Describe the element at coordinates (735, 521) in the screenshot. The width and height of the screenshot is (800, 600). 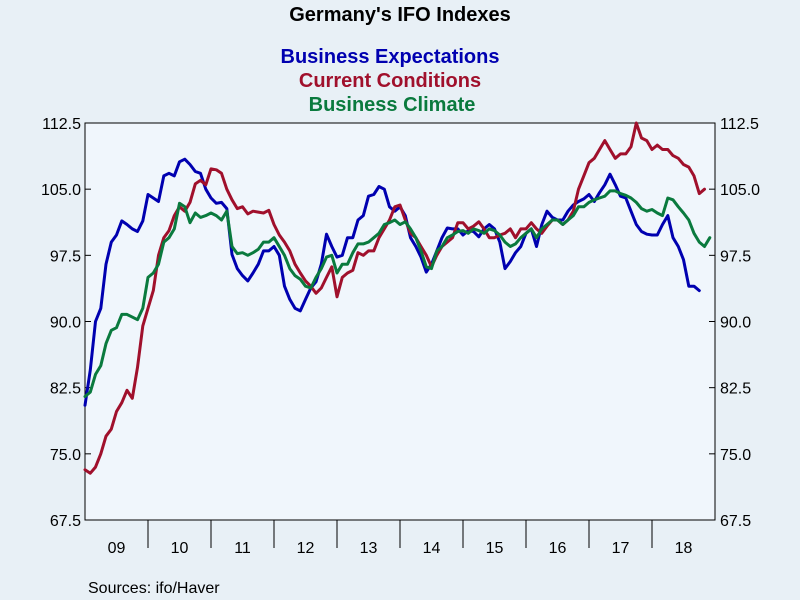
I see `y-tick-label-right: 67.5` at that location.